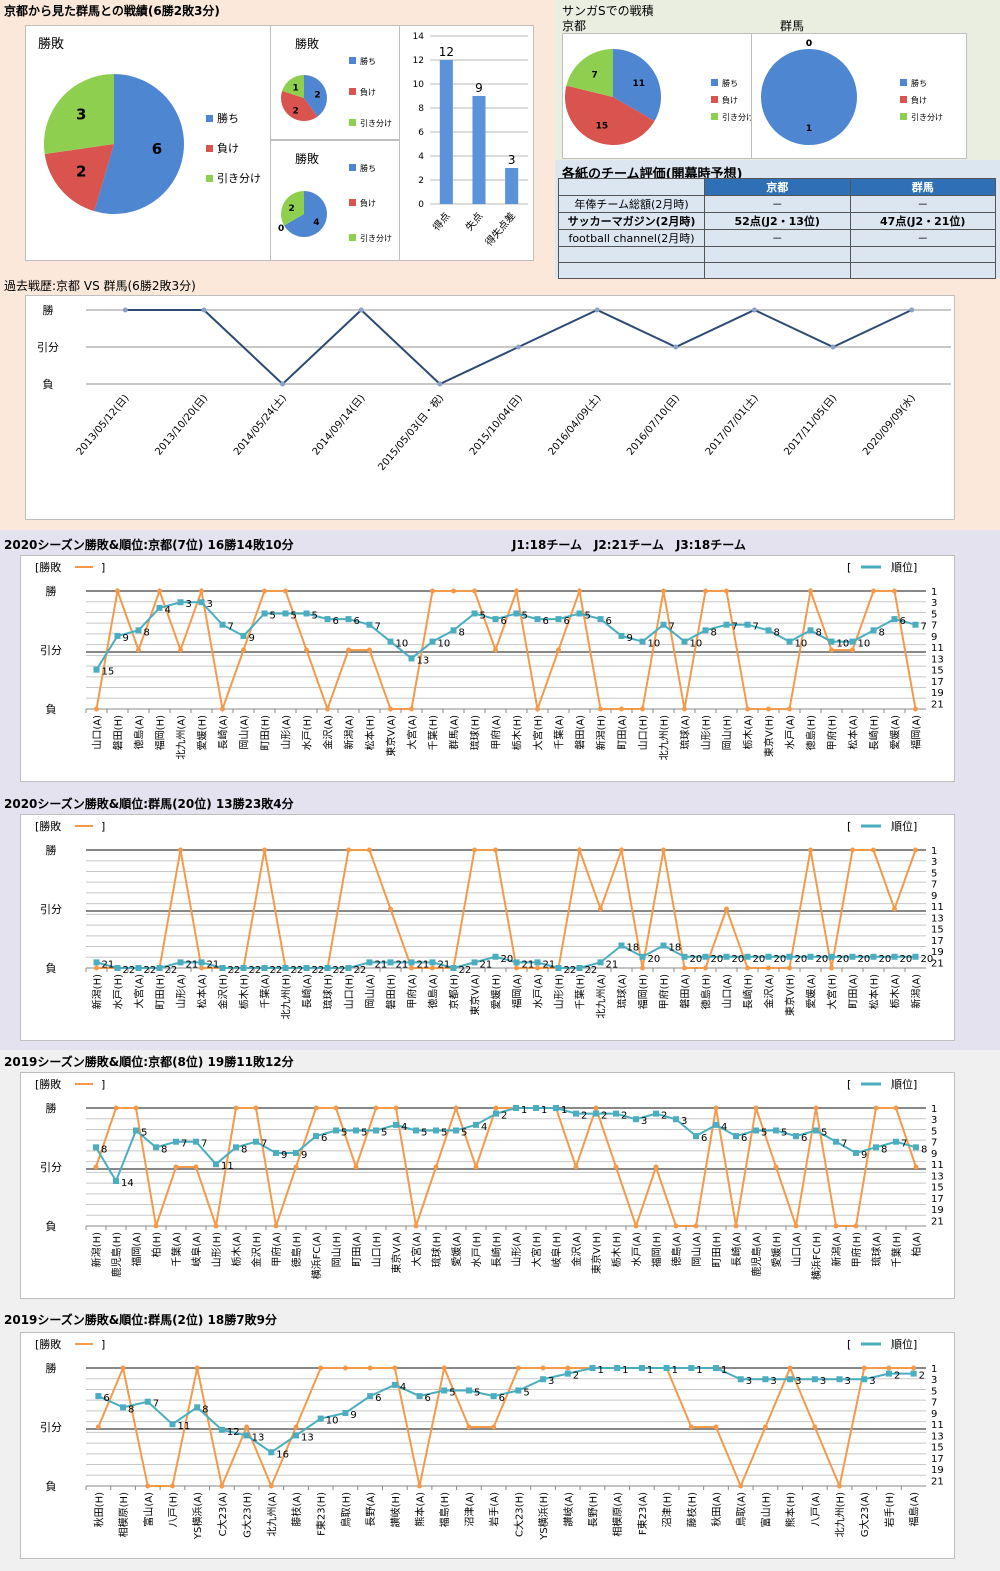 The image size is (1000, 1571). Describe the element at coordinates (707, 732) in the screenshot. I see `x-tick-label: 山形(H)` at that location.